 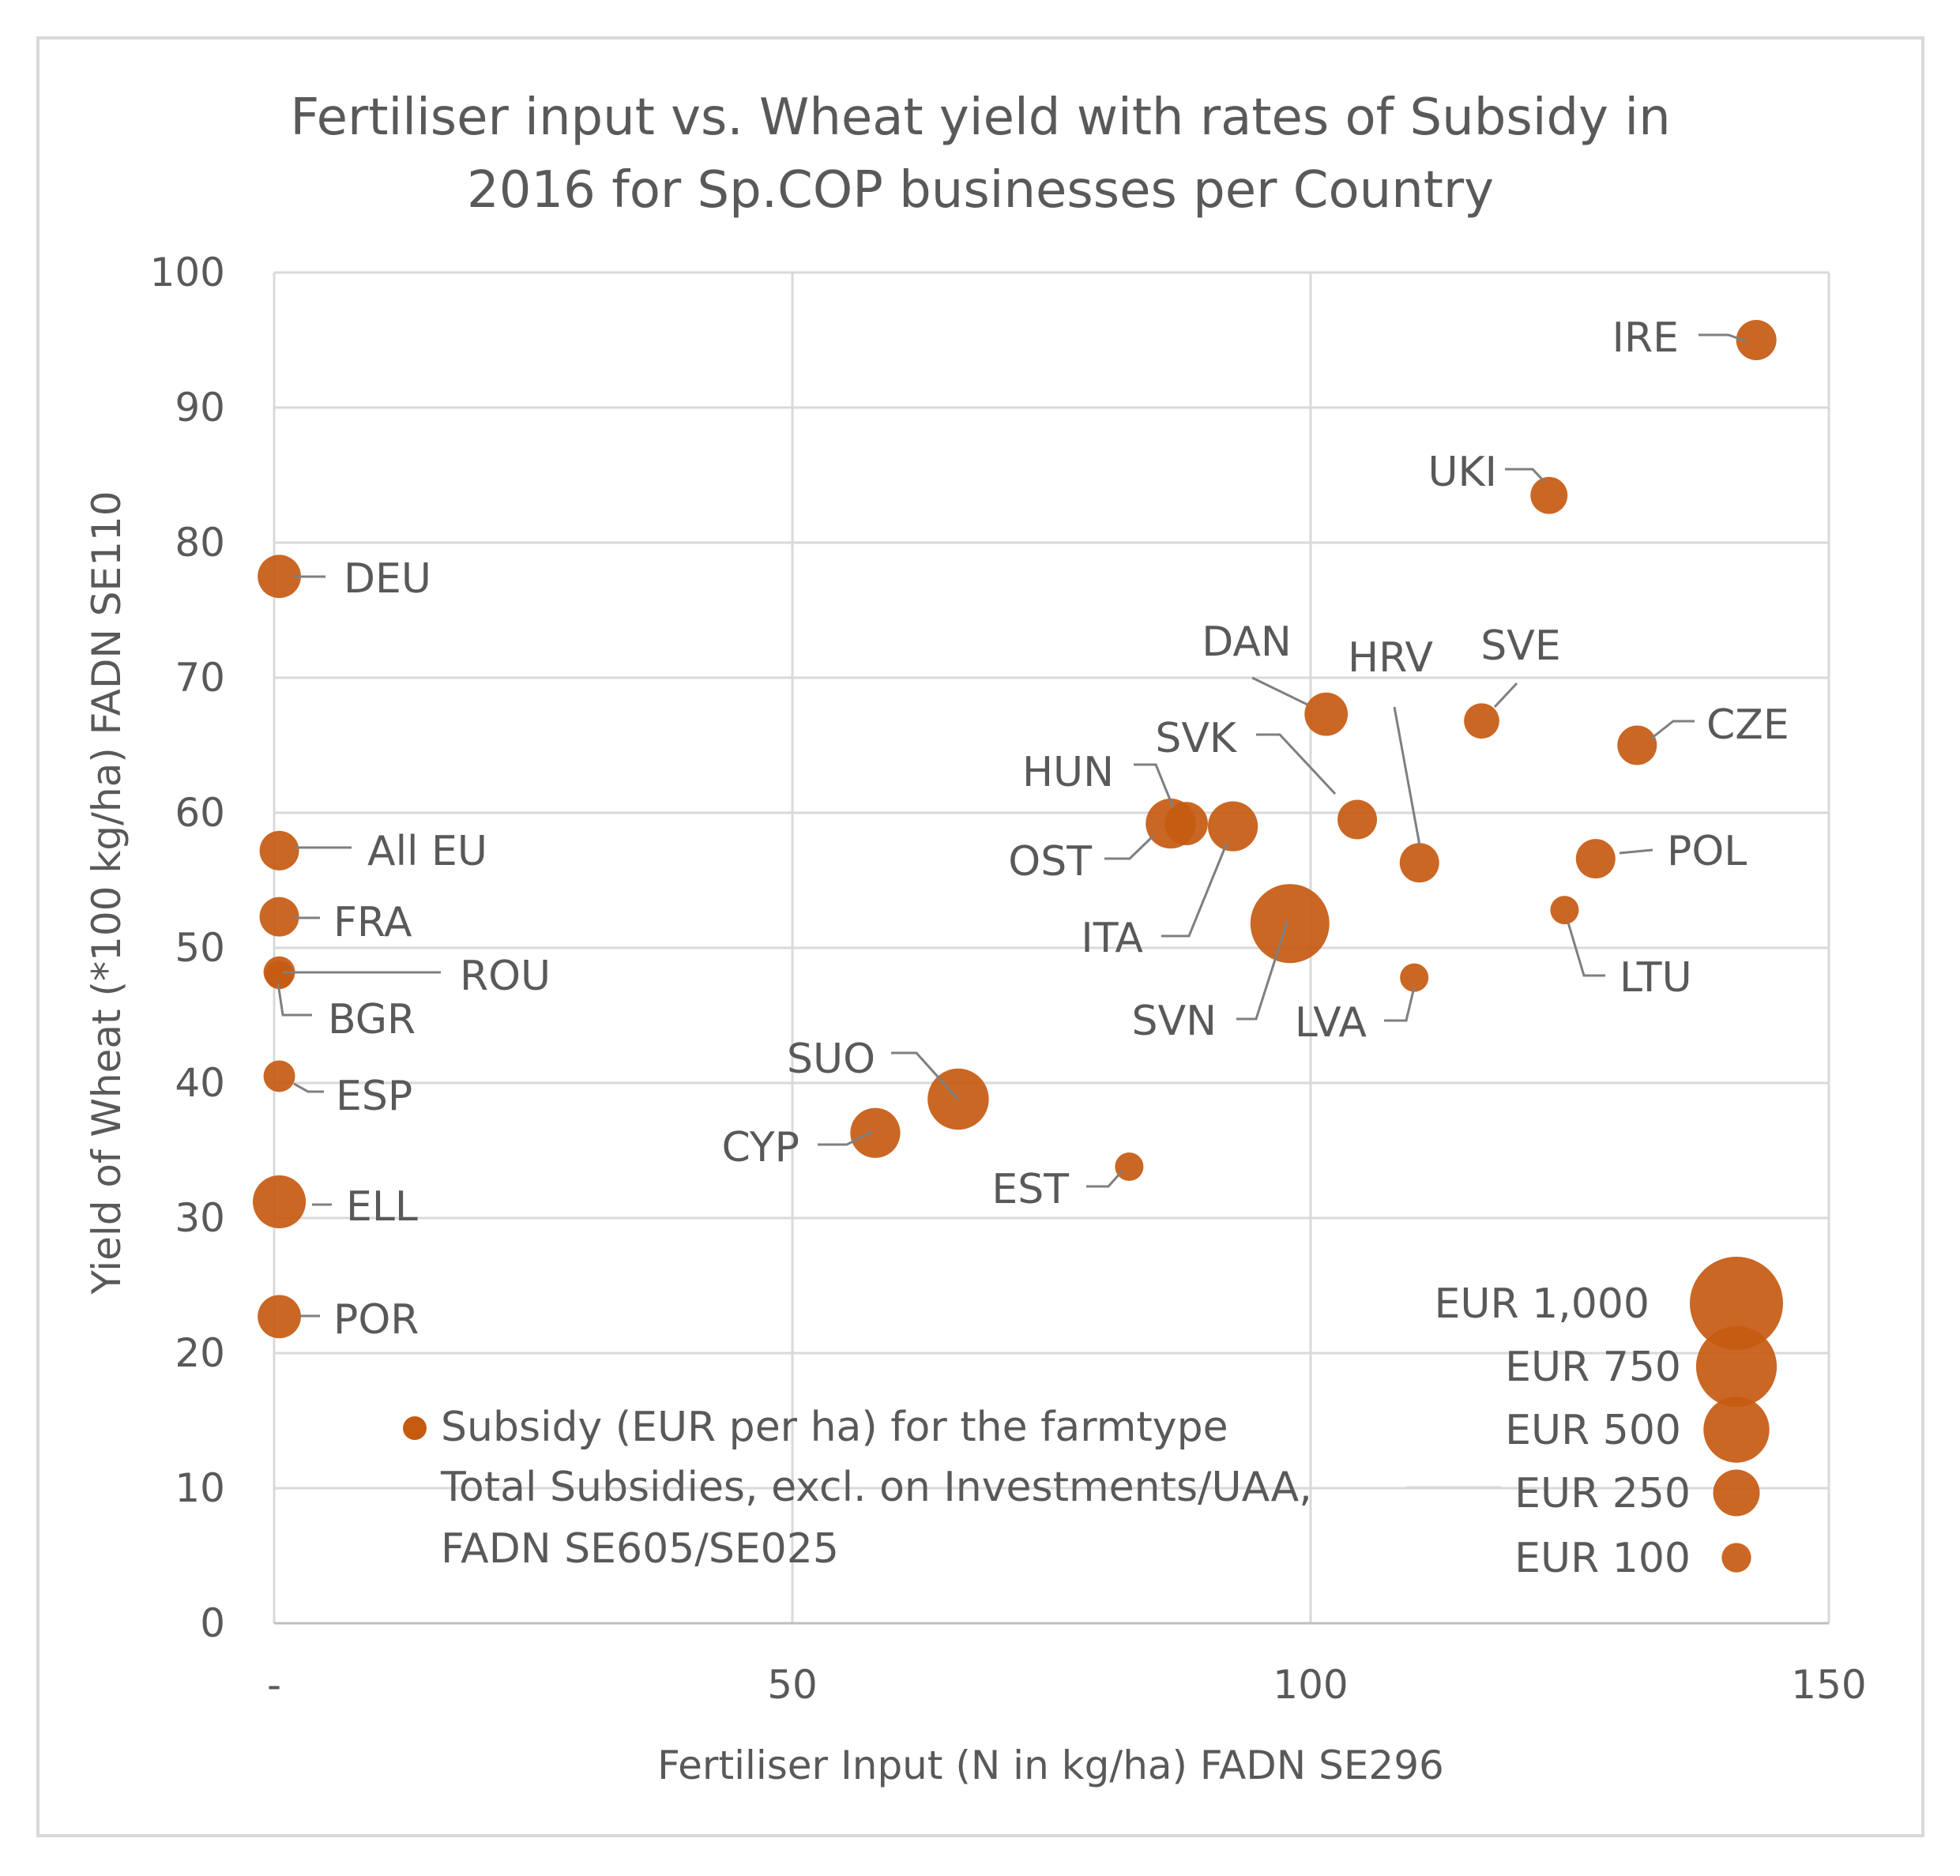 What do you see at coordinates (1593, 1430) in the screenshot?
I see `size-legend-label: EUR 500` at bounding box center [1593, 1430].